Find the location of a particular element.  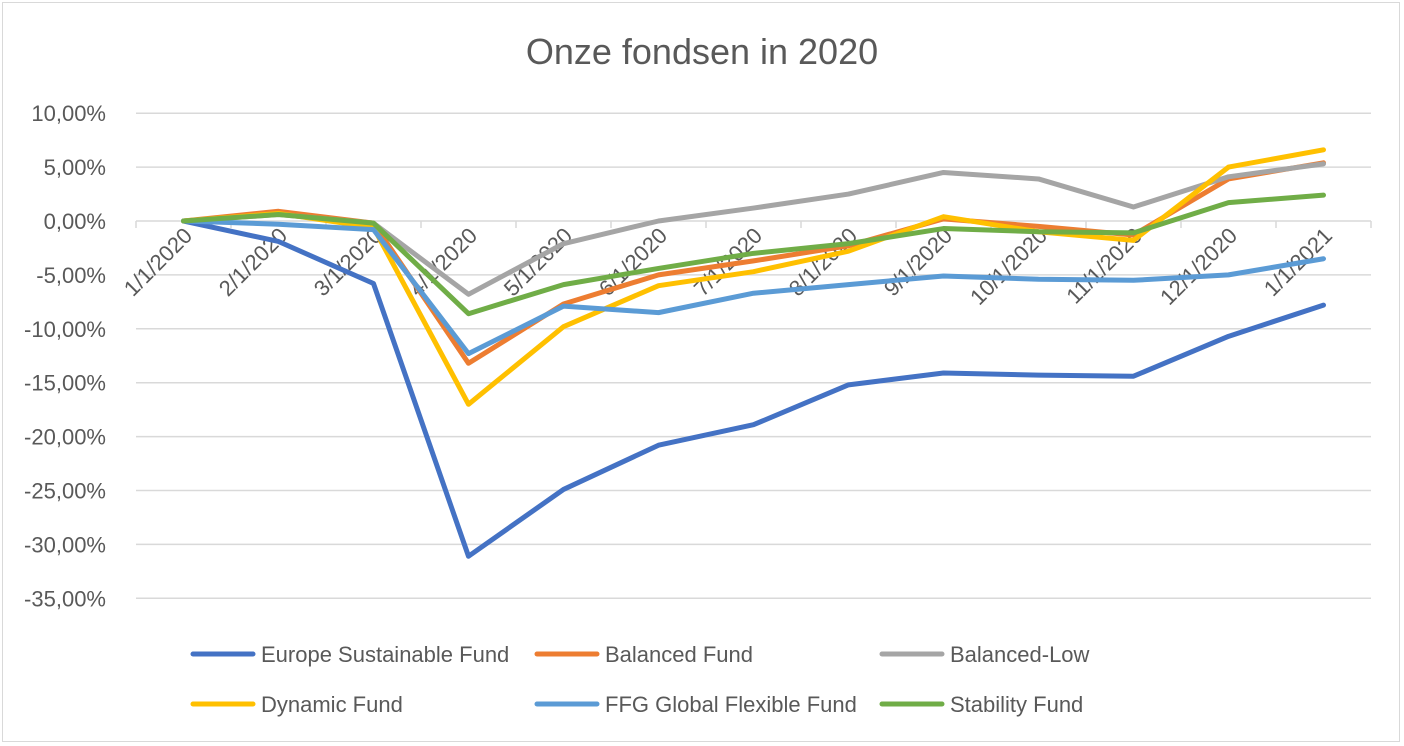

series-line-stability-fund is located at coordinates (753, 254).